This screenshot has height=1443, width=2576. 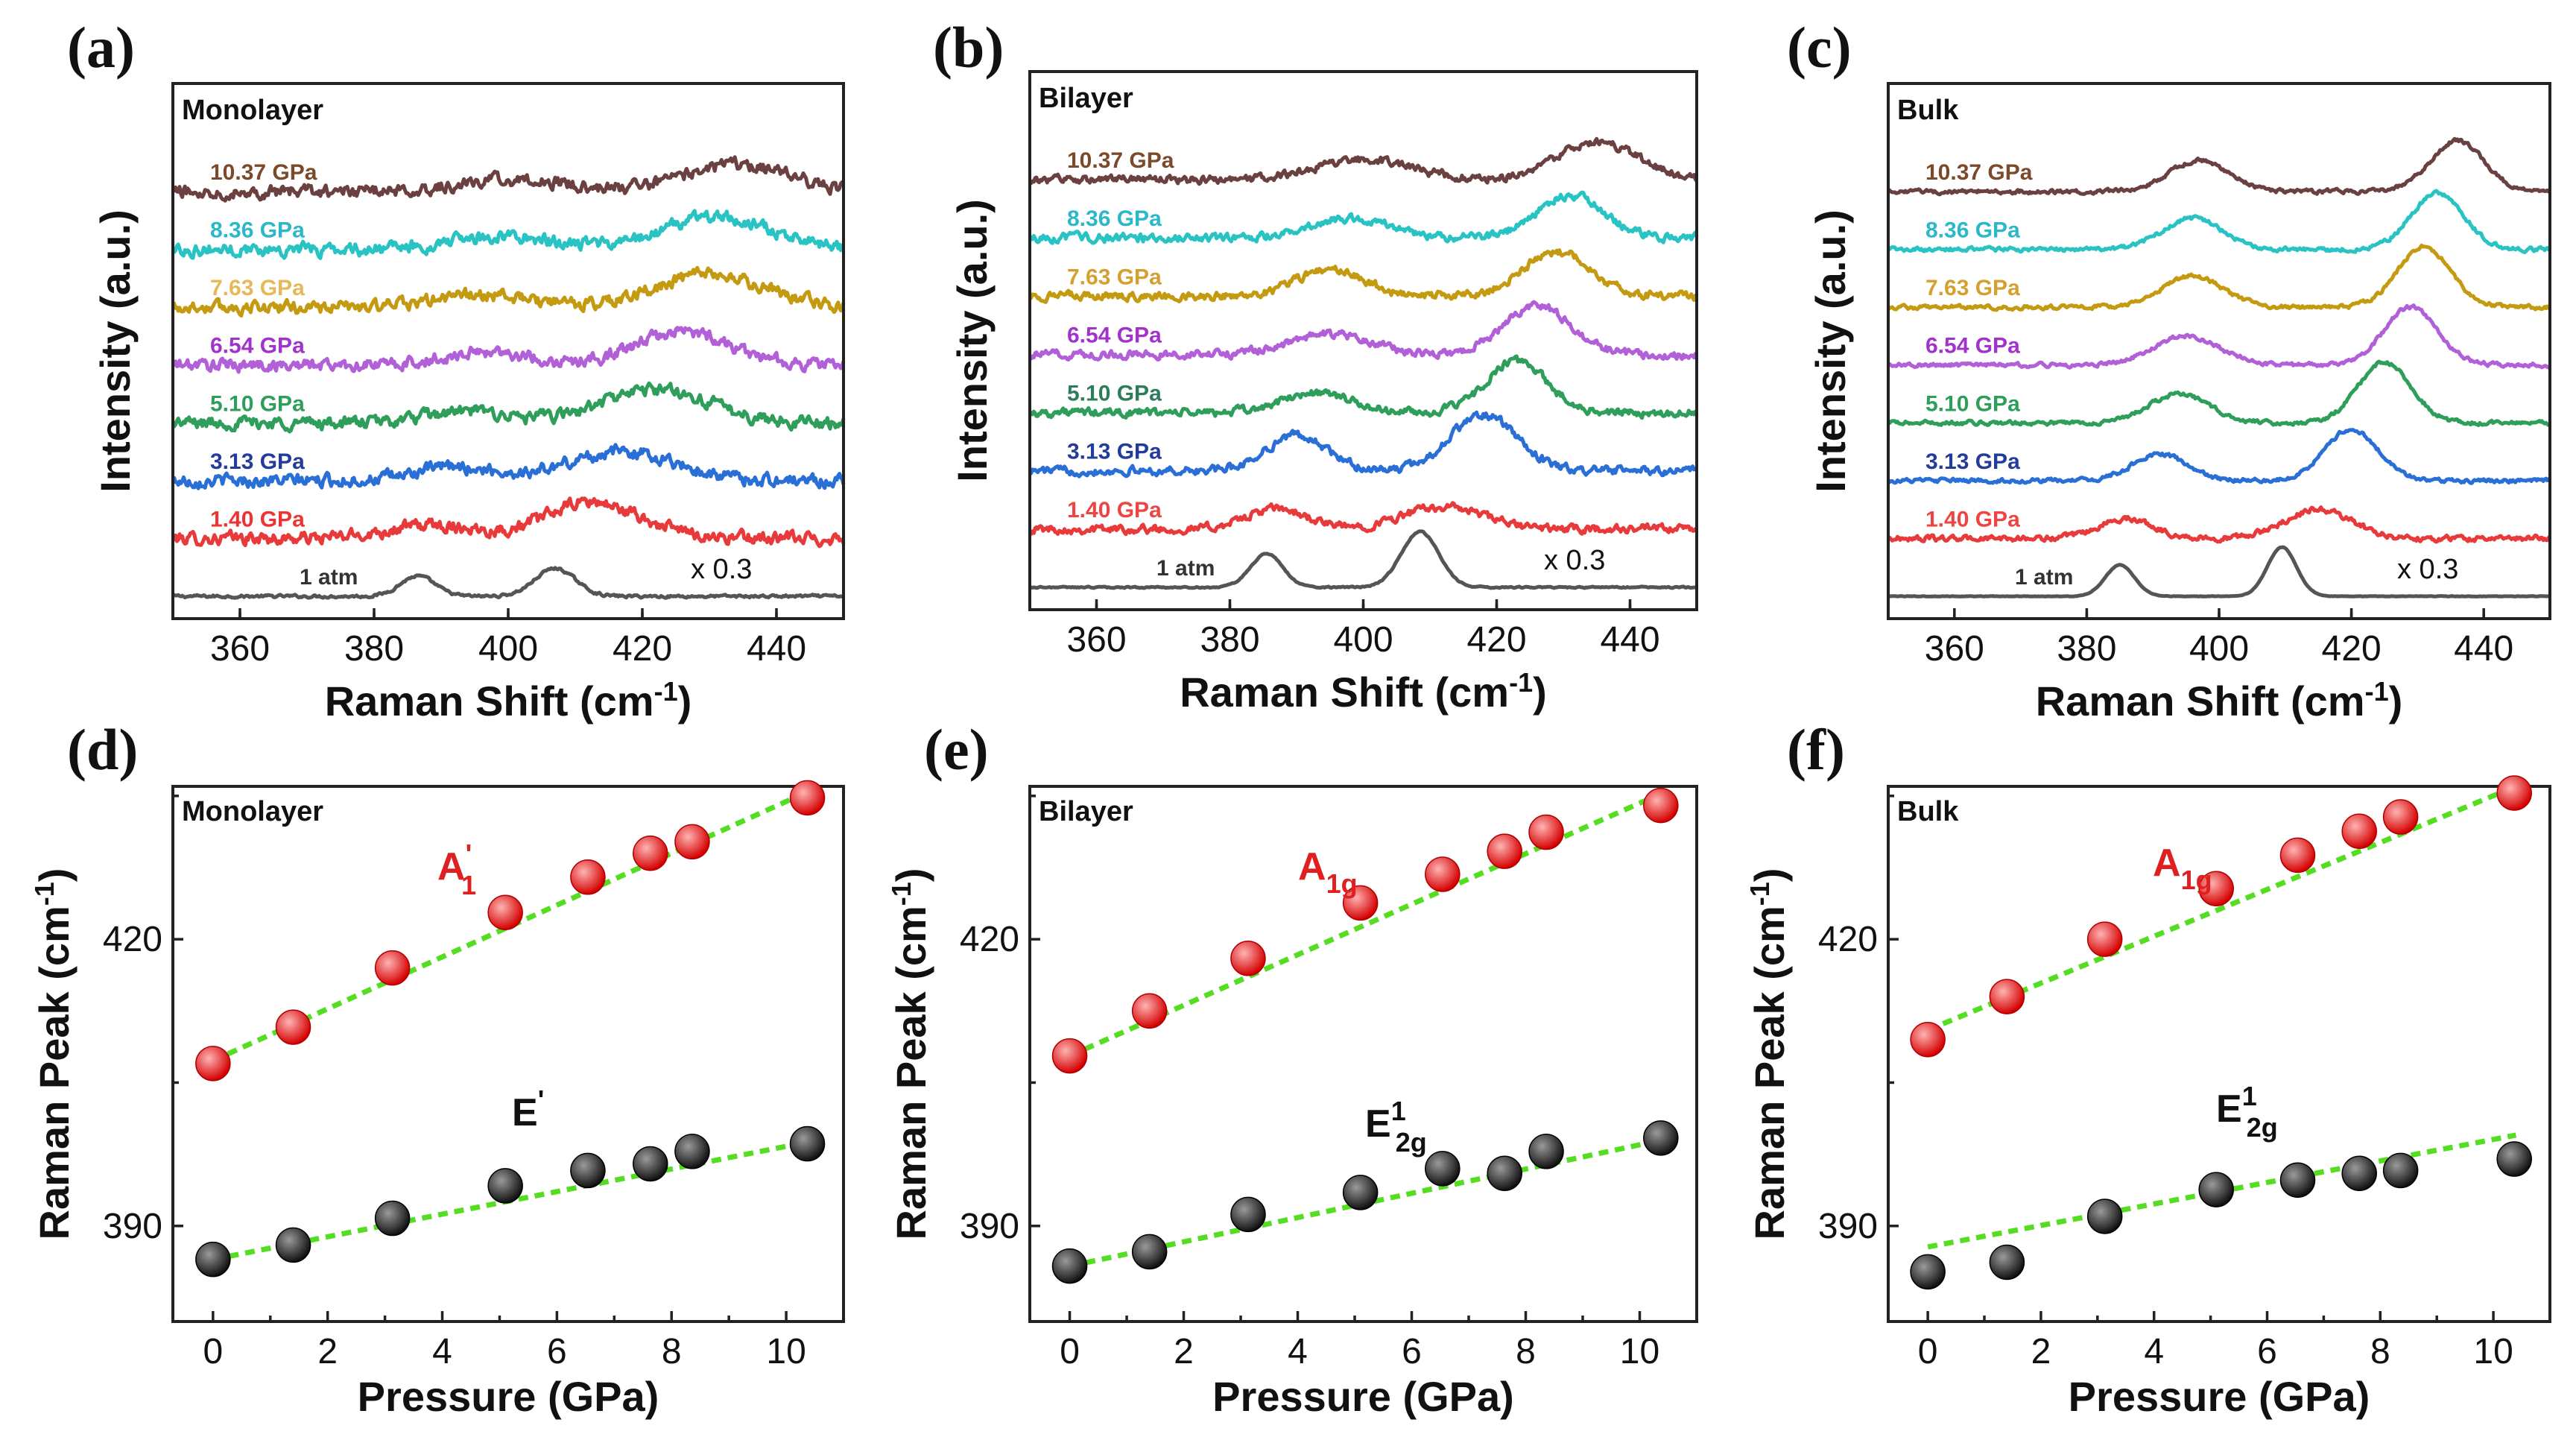 I want to click on x-axis-title-close: ), so click(x=685, y=701).